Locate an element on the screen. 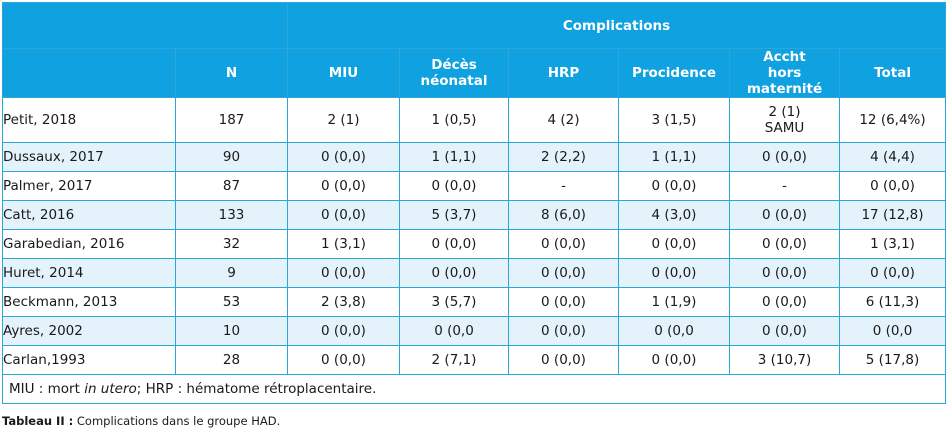  deces-neonatal-cell: 2 (7,1) is located at coordinates (454, 360).